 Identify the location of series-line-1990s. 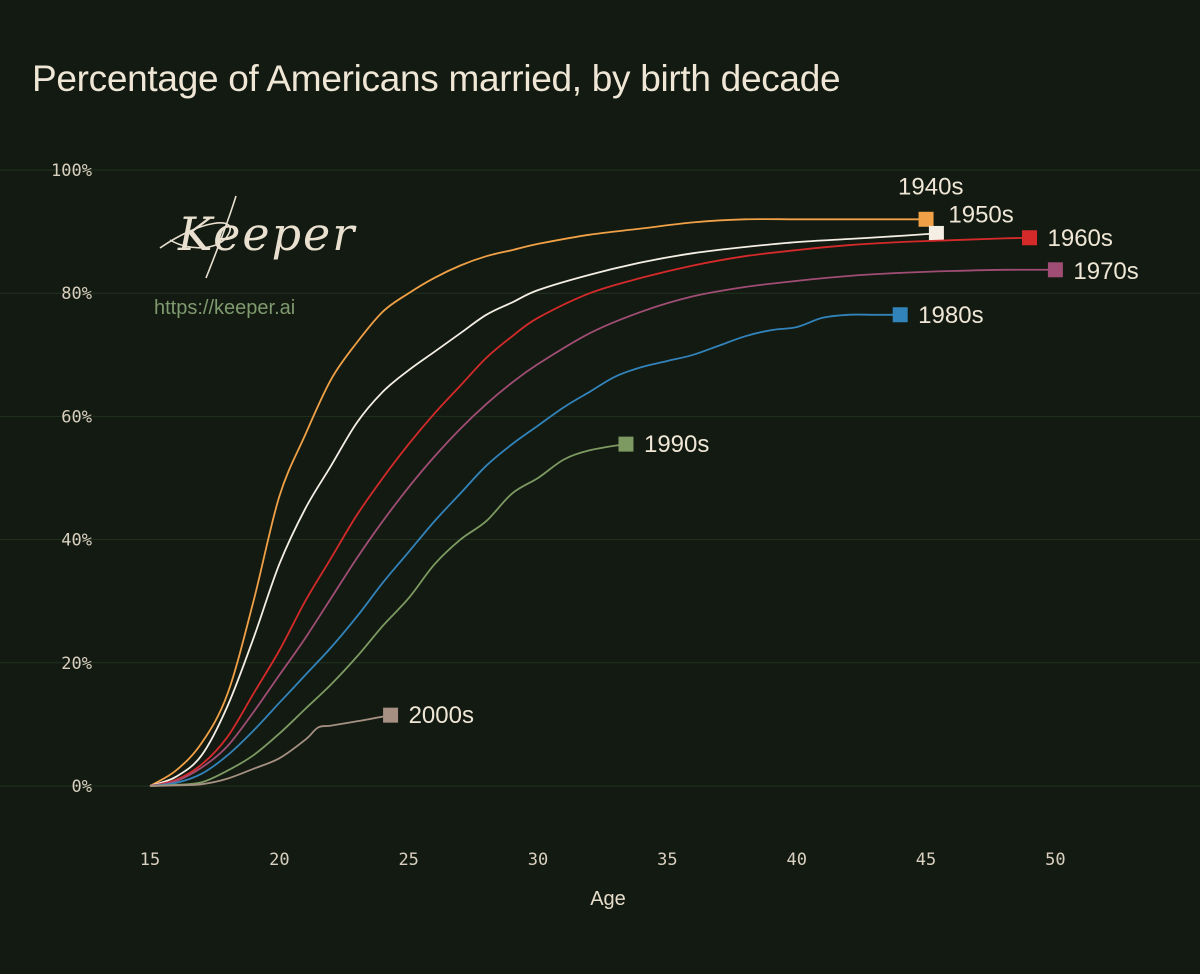
(388, 615).